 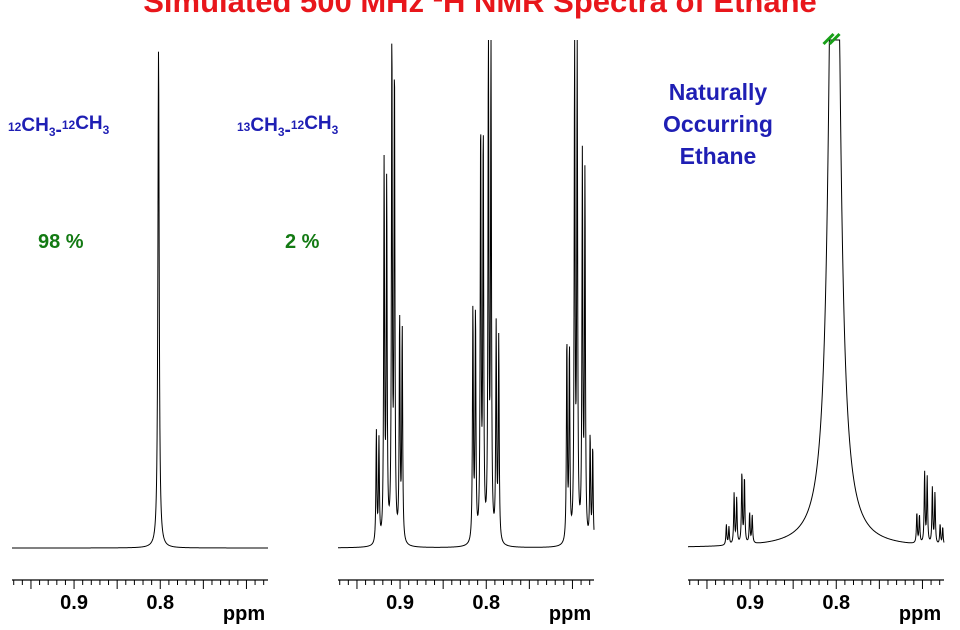 What do you see at coordinates (718, 124) in the screenshot?
I see `sample-label-line: Occurring` at bounding box center [718, 124].